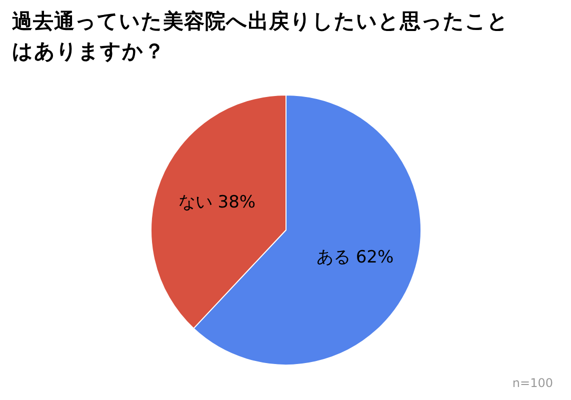 This screenshot has width=571, height=400. What do you see at coordinates (261, 36) in the screenshot?
I see `chart-title: 過去通っていた美容院へ出戻りしたいと思ったことはありますか？` at bounding box center [261, 36].